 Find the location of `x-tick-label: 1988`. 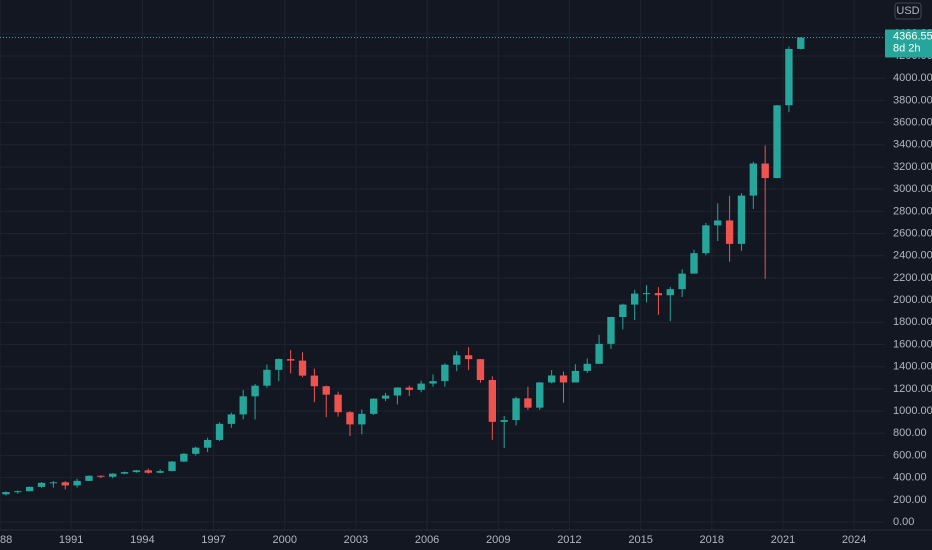

x-tick-label: 1988 is located at coordinates (6, 540).